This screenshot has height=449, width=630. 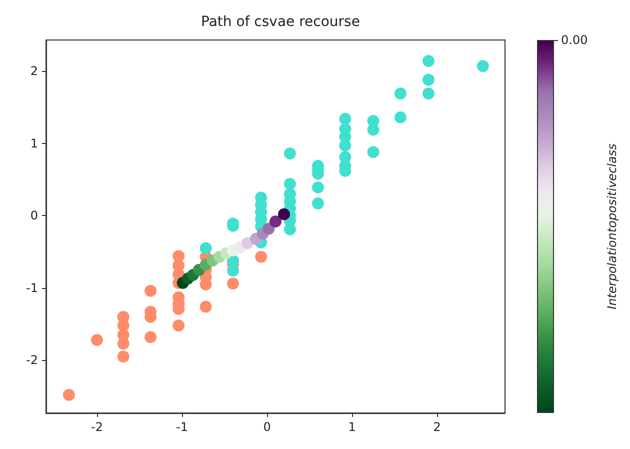 I want to click on chart-title: Path of csvae recourse, so click(x=280, y=22).